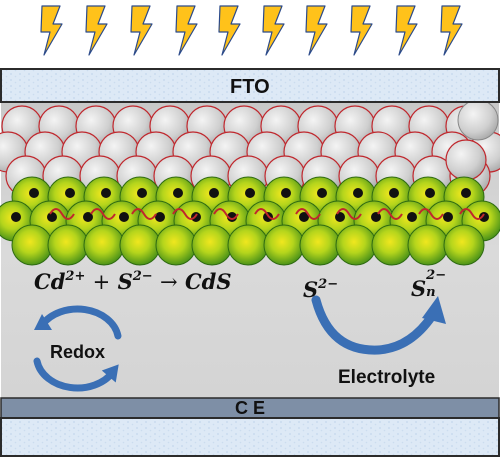  I want to click on plus-sign: +, so click(101, 282).